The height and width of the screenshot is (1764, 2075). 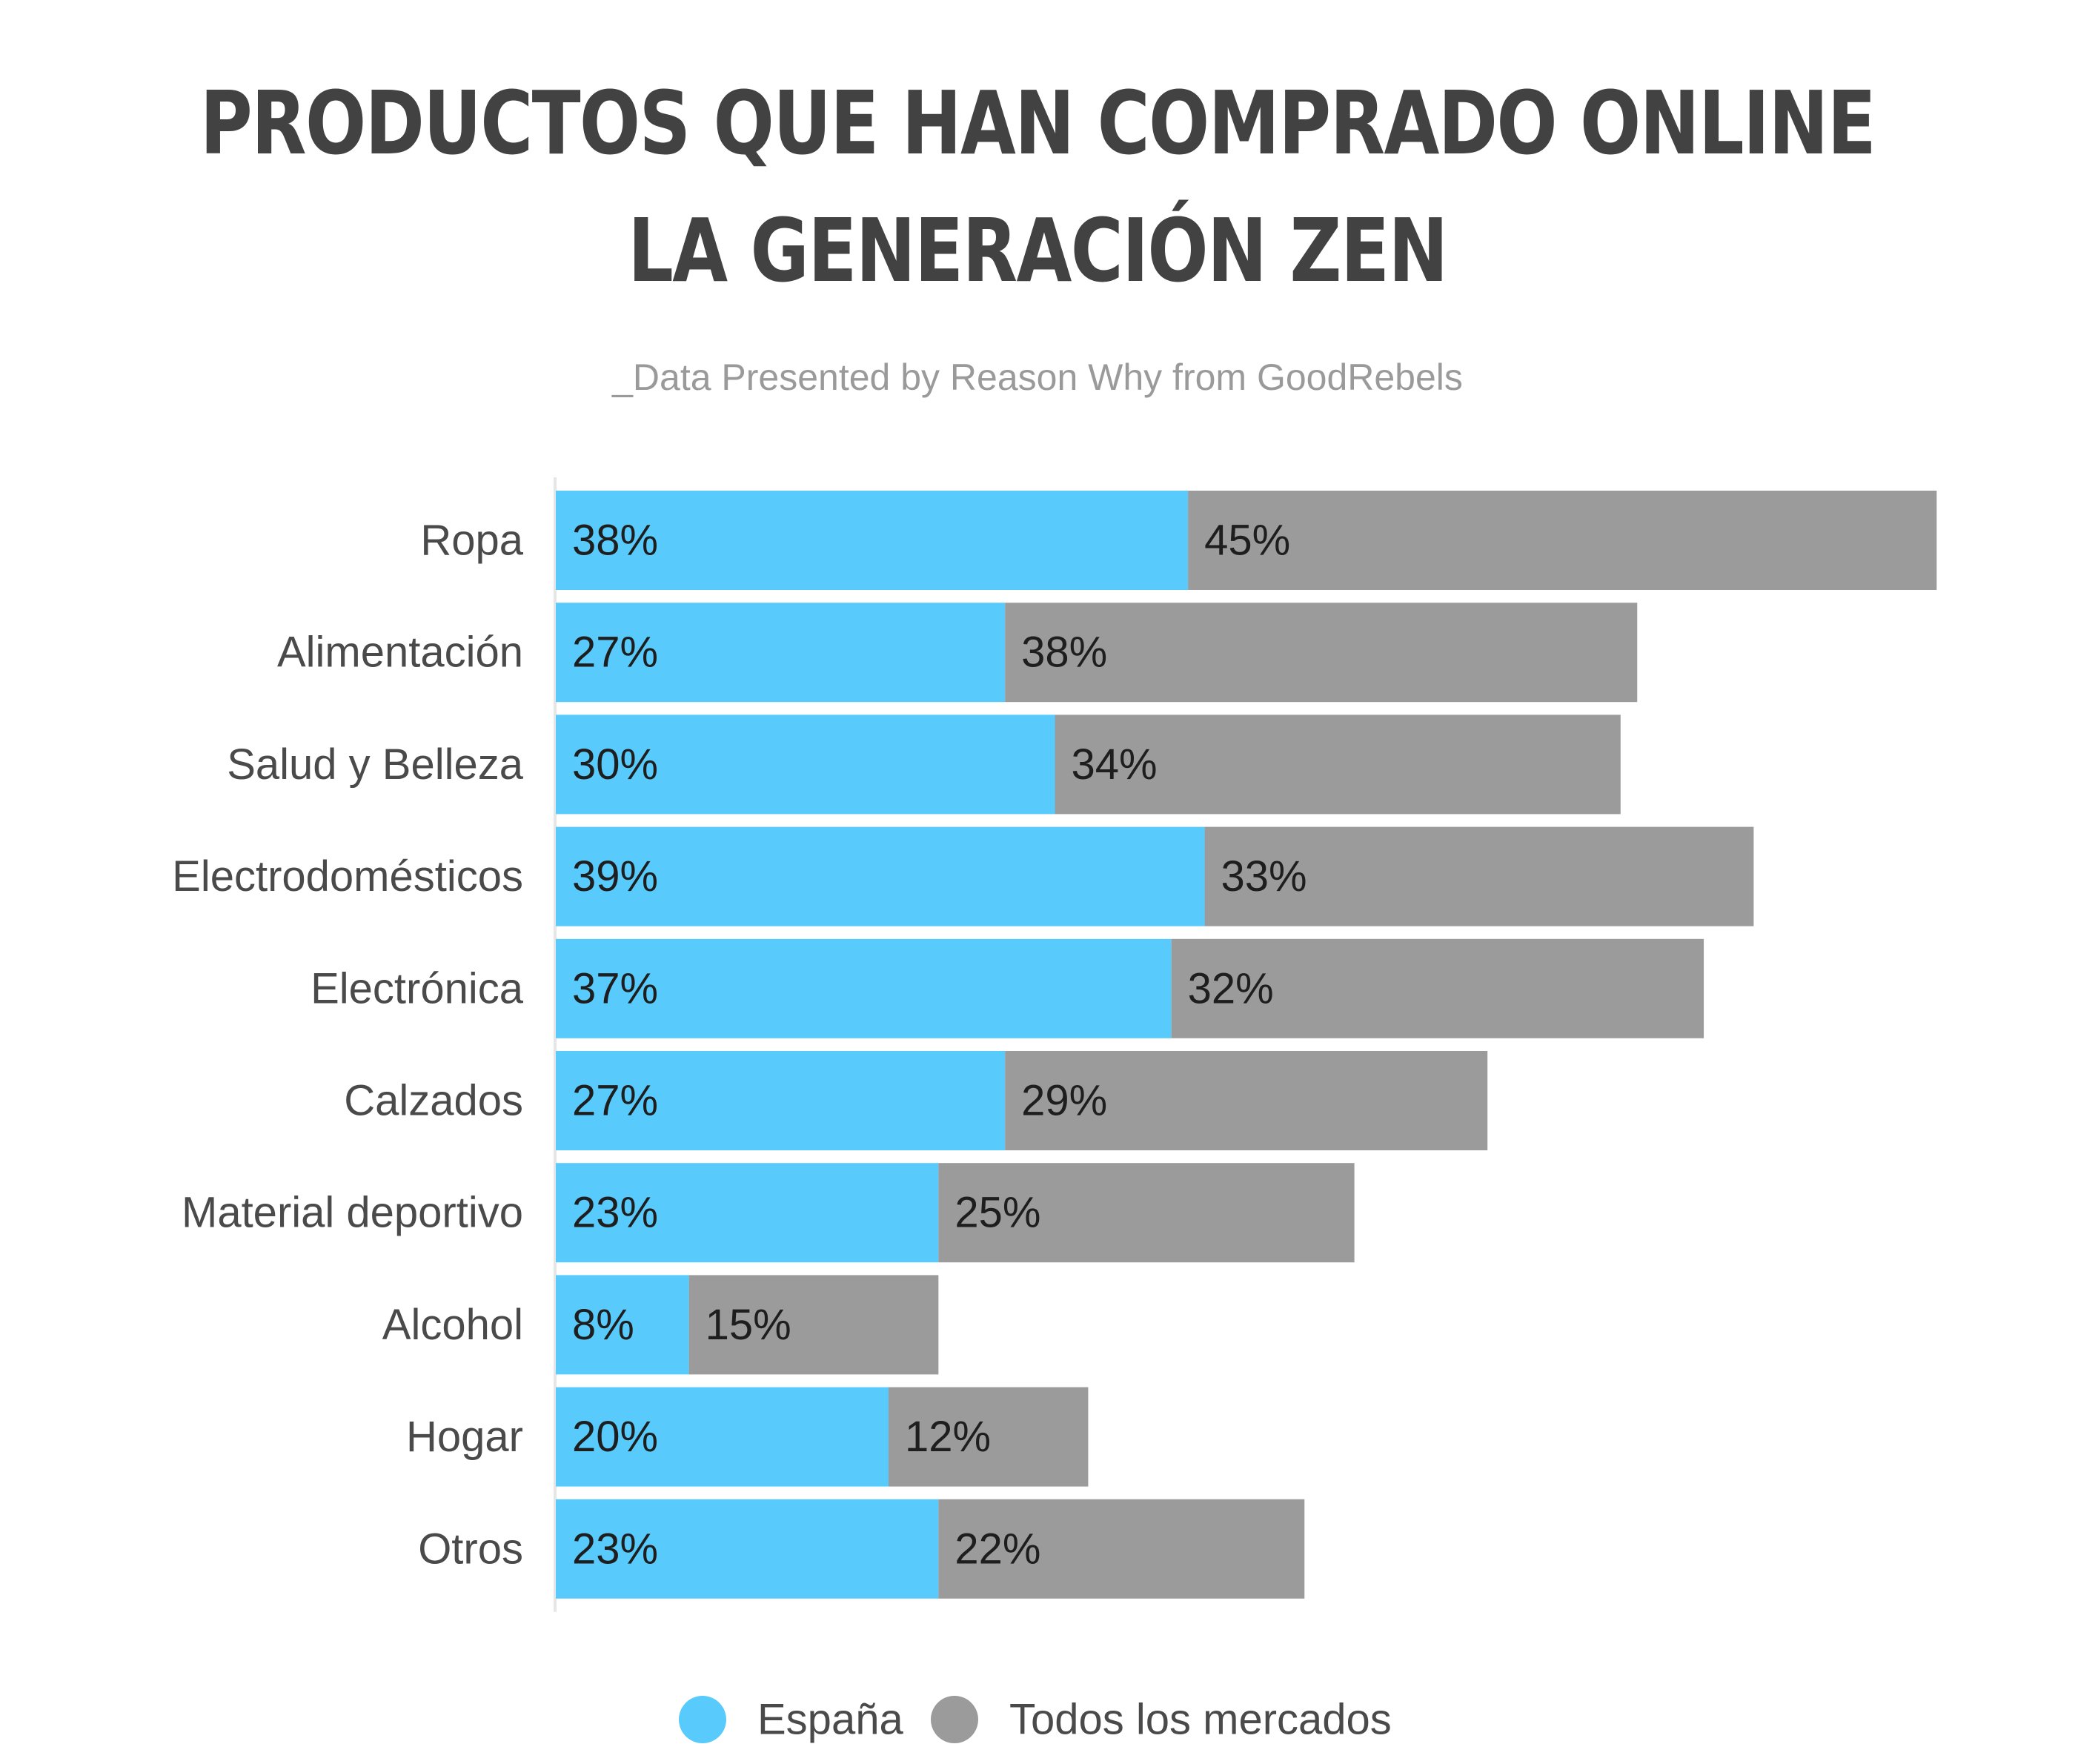 What do you see at coordinates (748, 1325) in the screenshot?
I see `data-label-todos-los-mercados-alcohol: 15%` at bounding box center [748, 1325].